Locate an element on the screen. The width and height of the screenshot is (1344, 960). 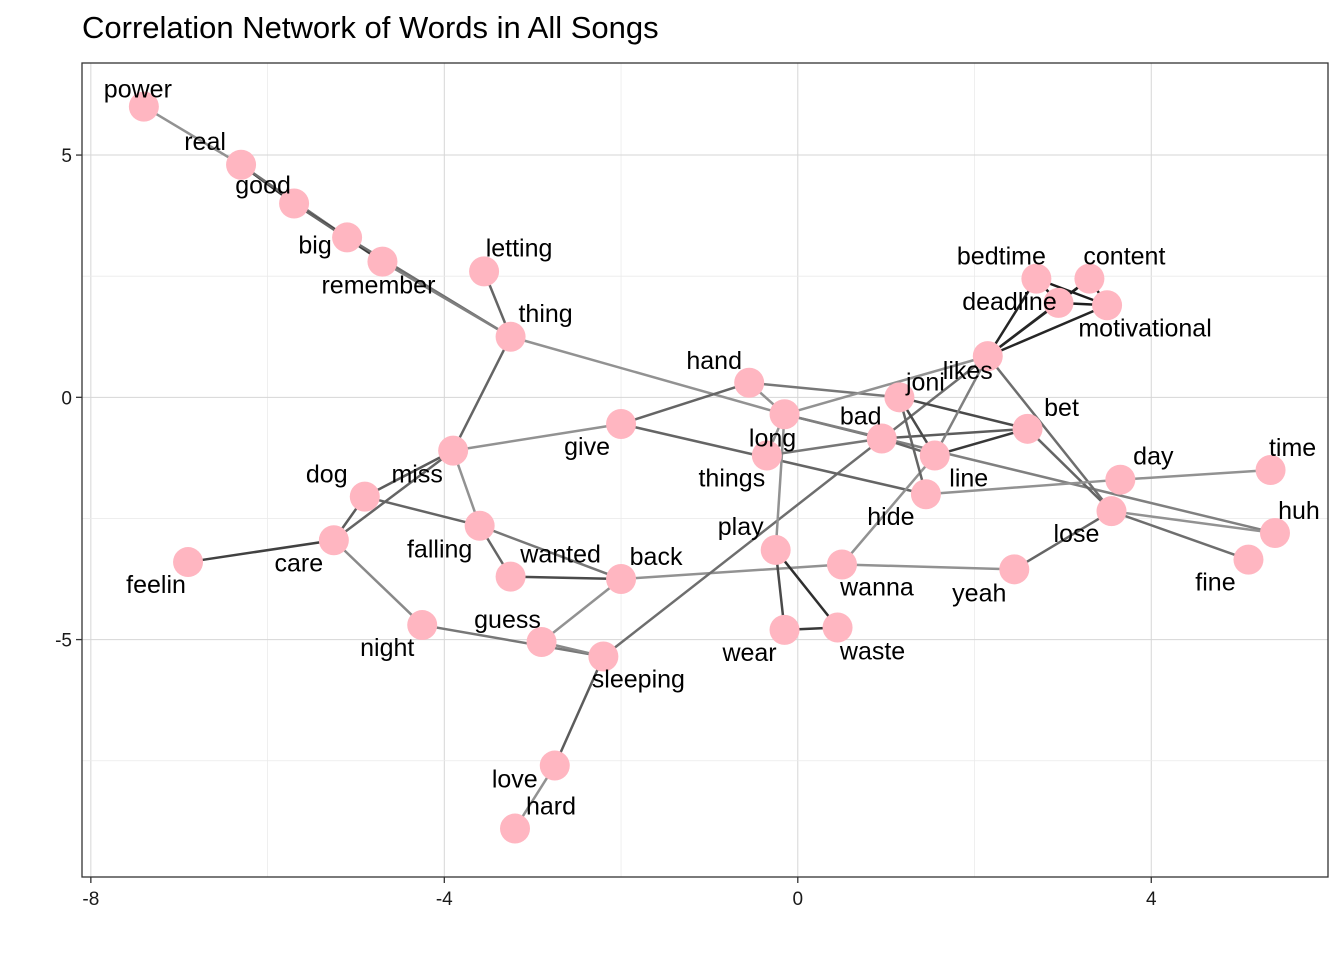
node-time is located at coordinates (1270, 470).